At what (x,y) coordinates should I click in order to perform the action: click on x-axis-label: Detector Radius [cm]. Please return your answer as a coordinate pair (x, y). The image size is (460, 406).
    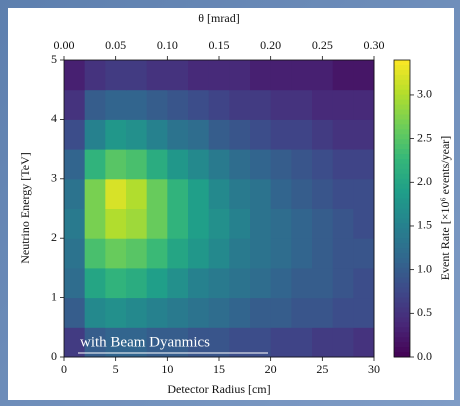
    Looking at the image, I should click on (218, 389).